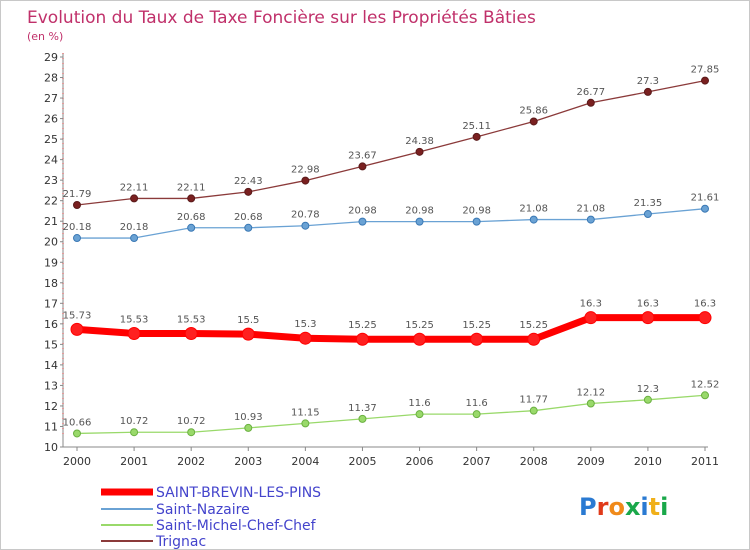 The width and height of the screenshot is (750, 550). What do you see at coordinates (248, 461) in the screenshot?
I see `x-tick-label: 2003` at bounding box center [248, 461].